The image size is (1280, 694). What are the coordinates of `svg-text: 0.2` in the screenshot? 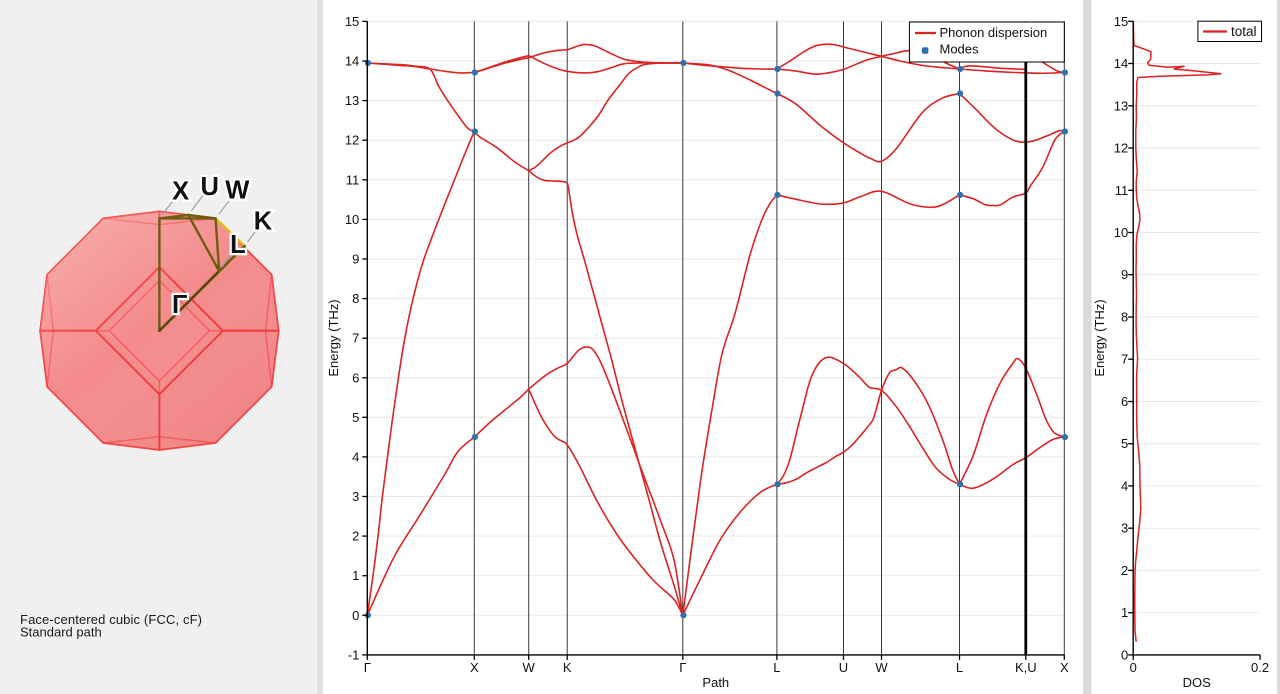 It's located at (1260, 667).